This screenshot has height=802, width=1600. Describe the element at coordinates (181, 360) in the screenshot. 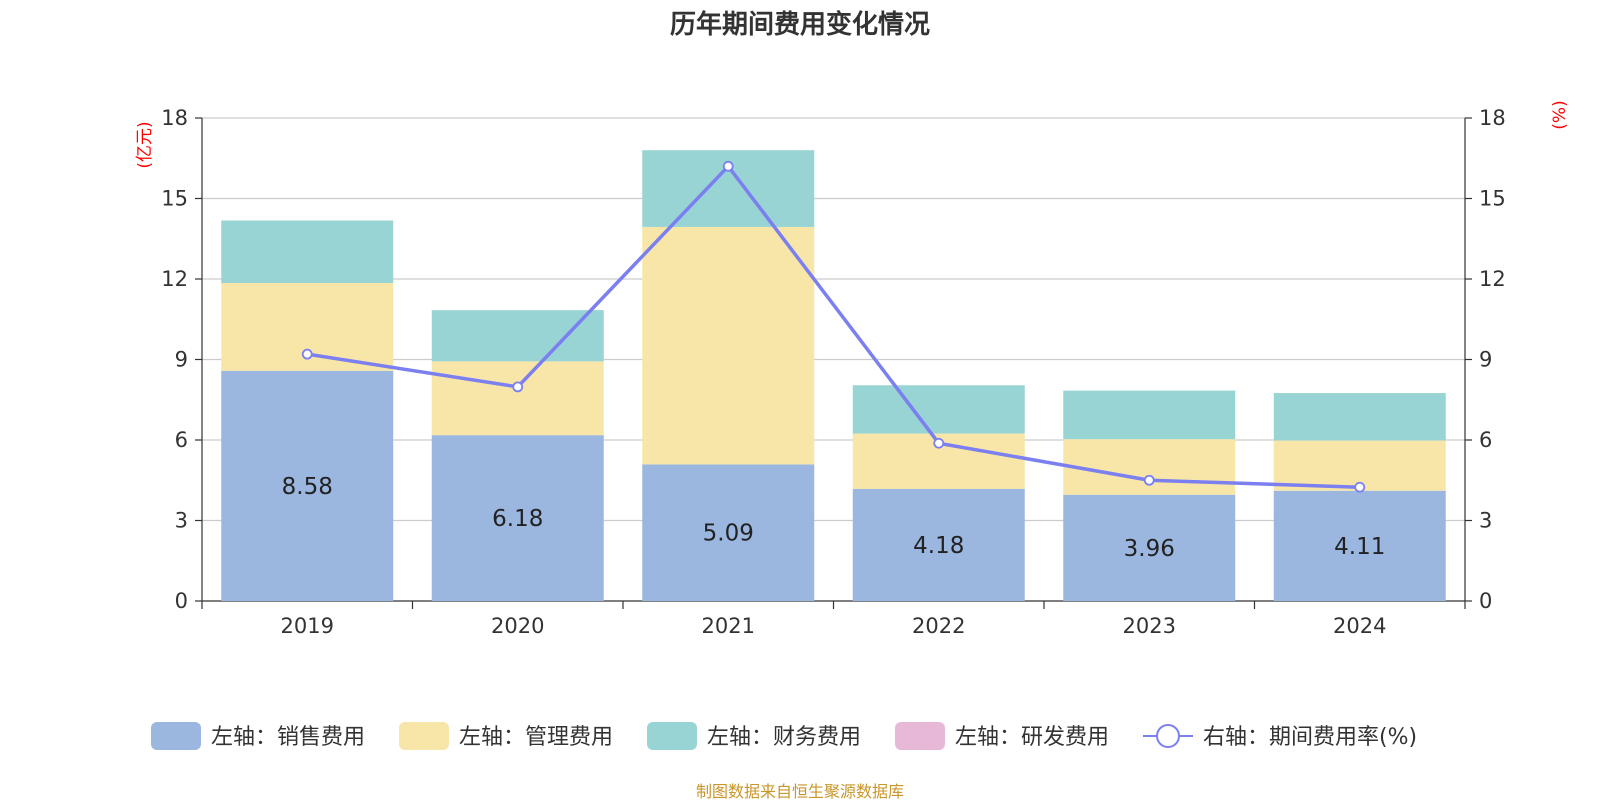

I see `y-left-tick-label: 9` at that location.